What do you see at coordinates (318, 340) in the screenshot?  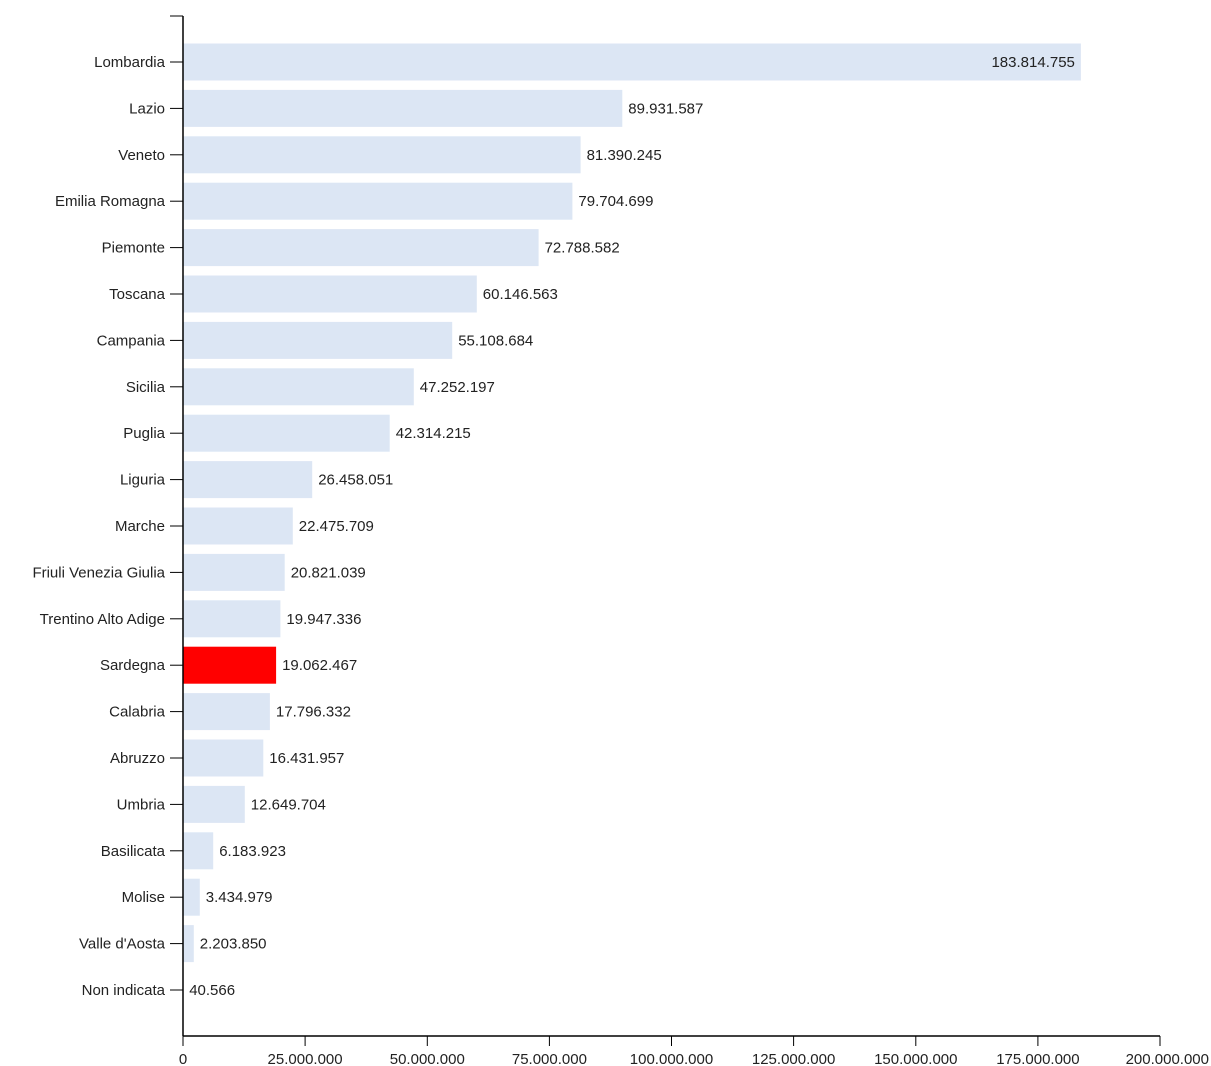 I see `bar-campania` at bounding box center [318, 340].